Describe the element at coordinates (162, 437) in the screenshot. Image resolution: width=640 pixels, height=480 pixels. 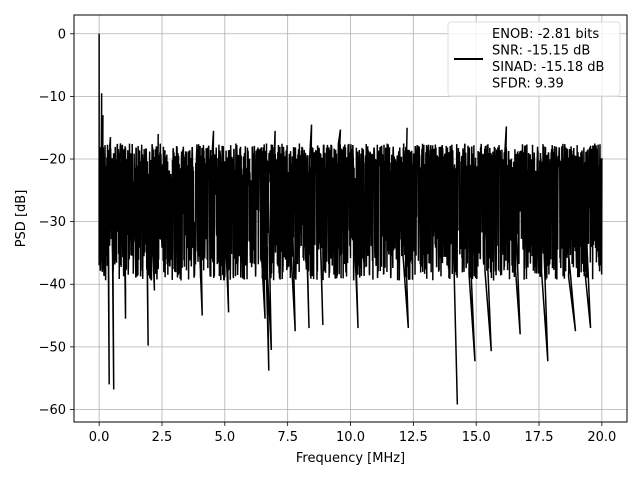
I see `x-tick-label: 2.5` at that location.